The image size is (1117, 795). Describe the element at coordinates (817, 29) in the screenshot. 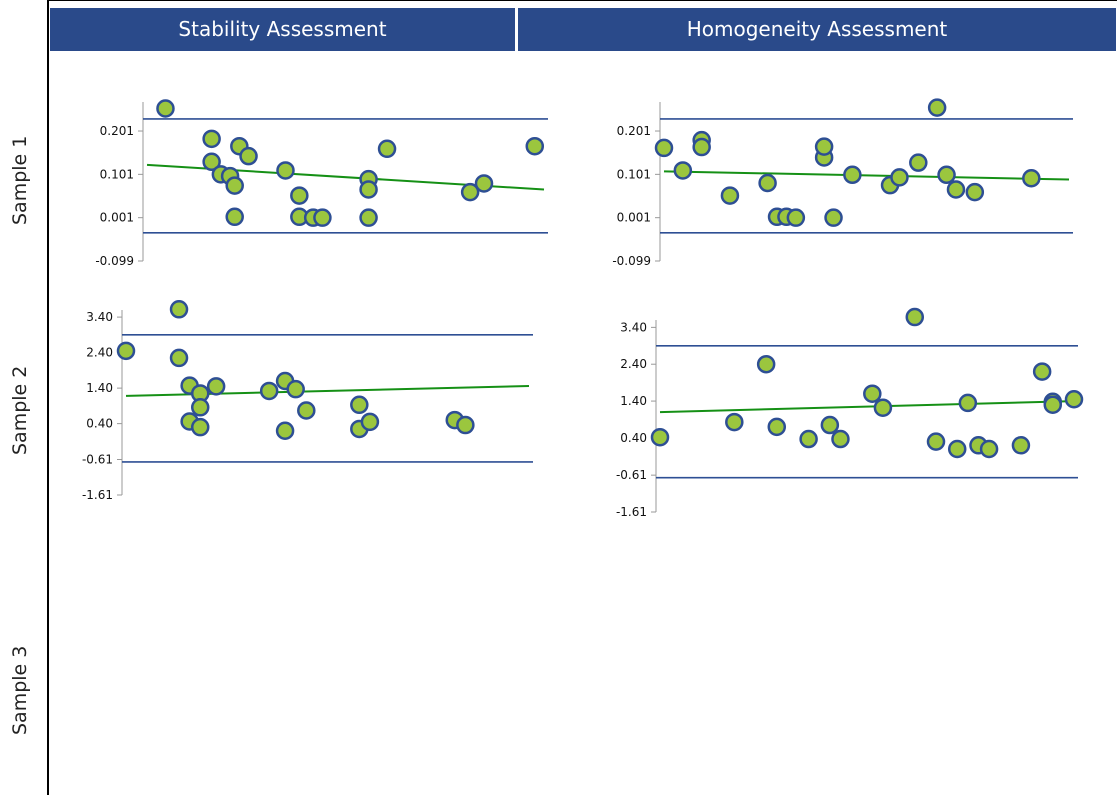

I see `header-homogeneity: Homogeneity Assessment` at that location.